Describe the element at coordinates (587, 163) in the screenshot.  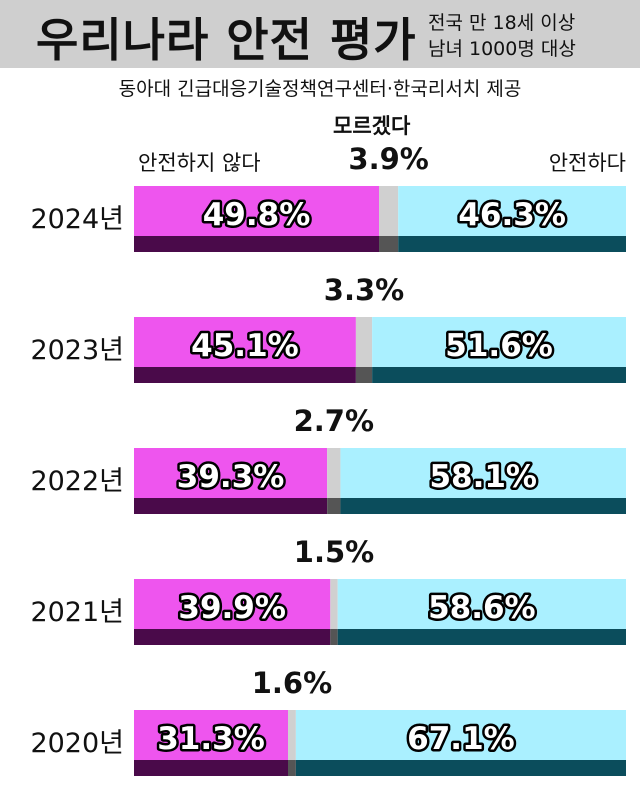
I see `legend-safe: 안전하다` at that location.